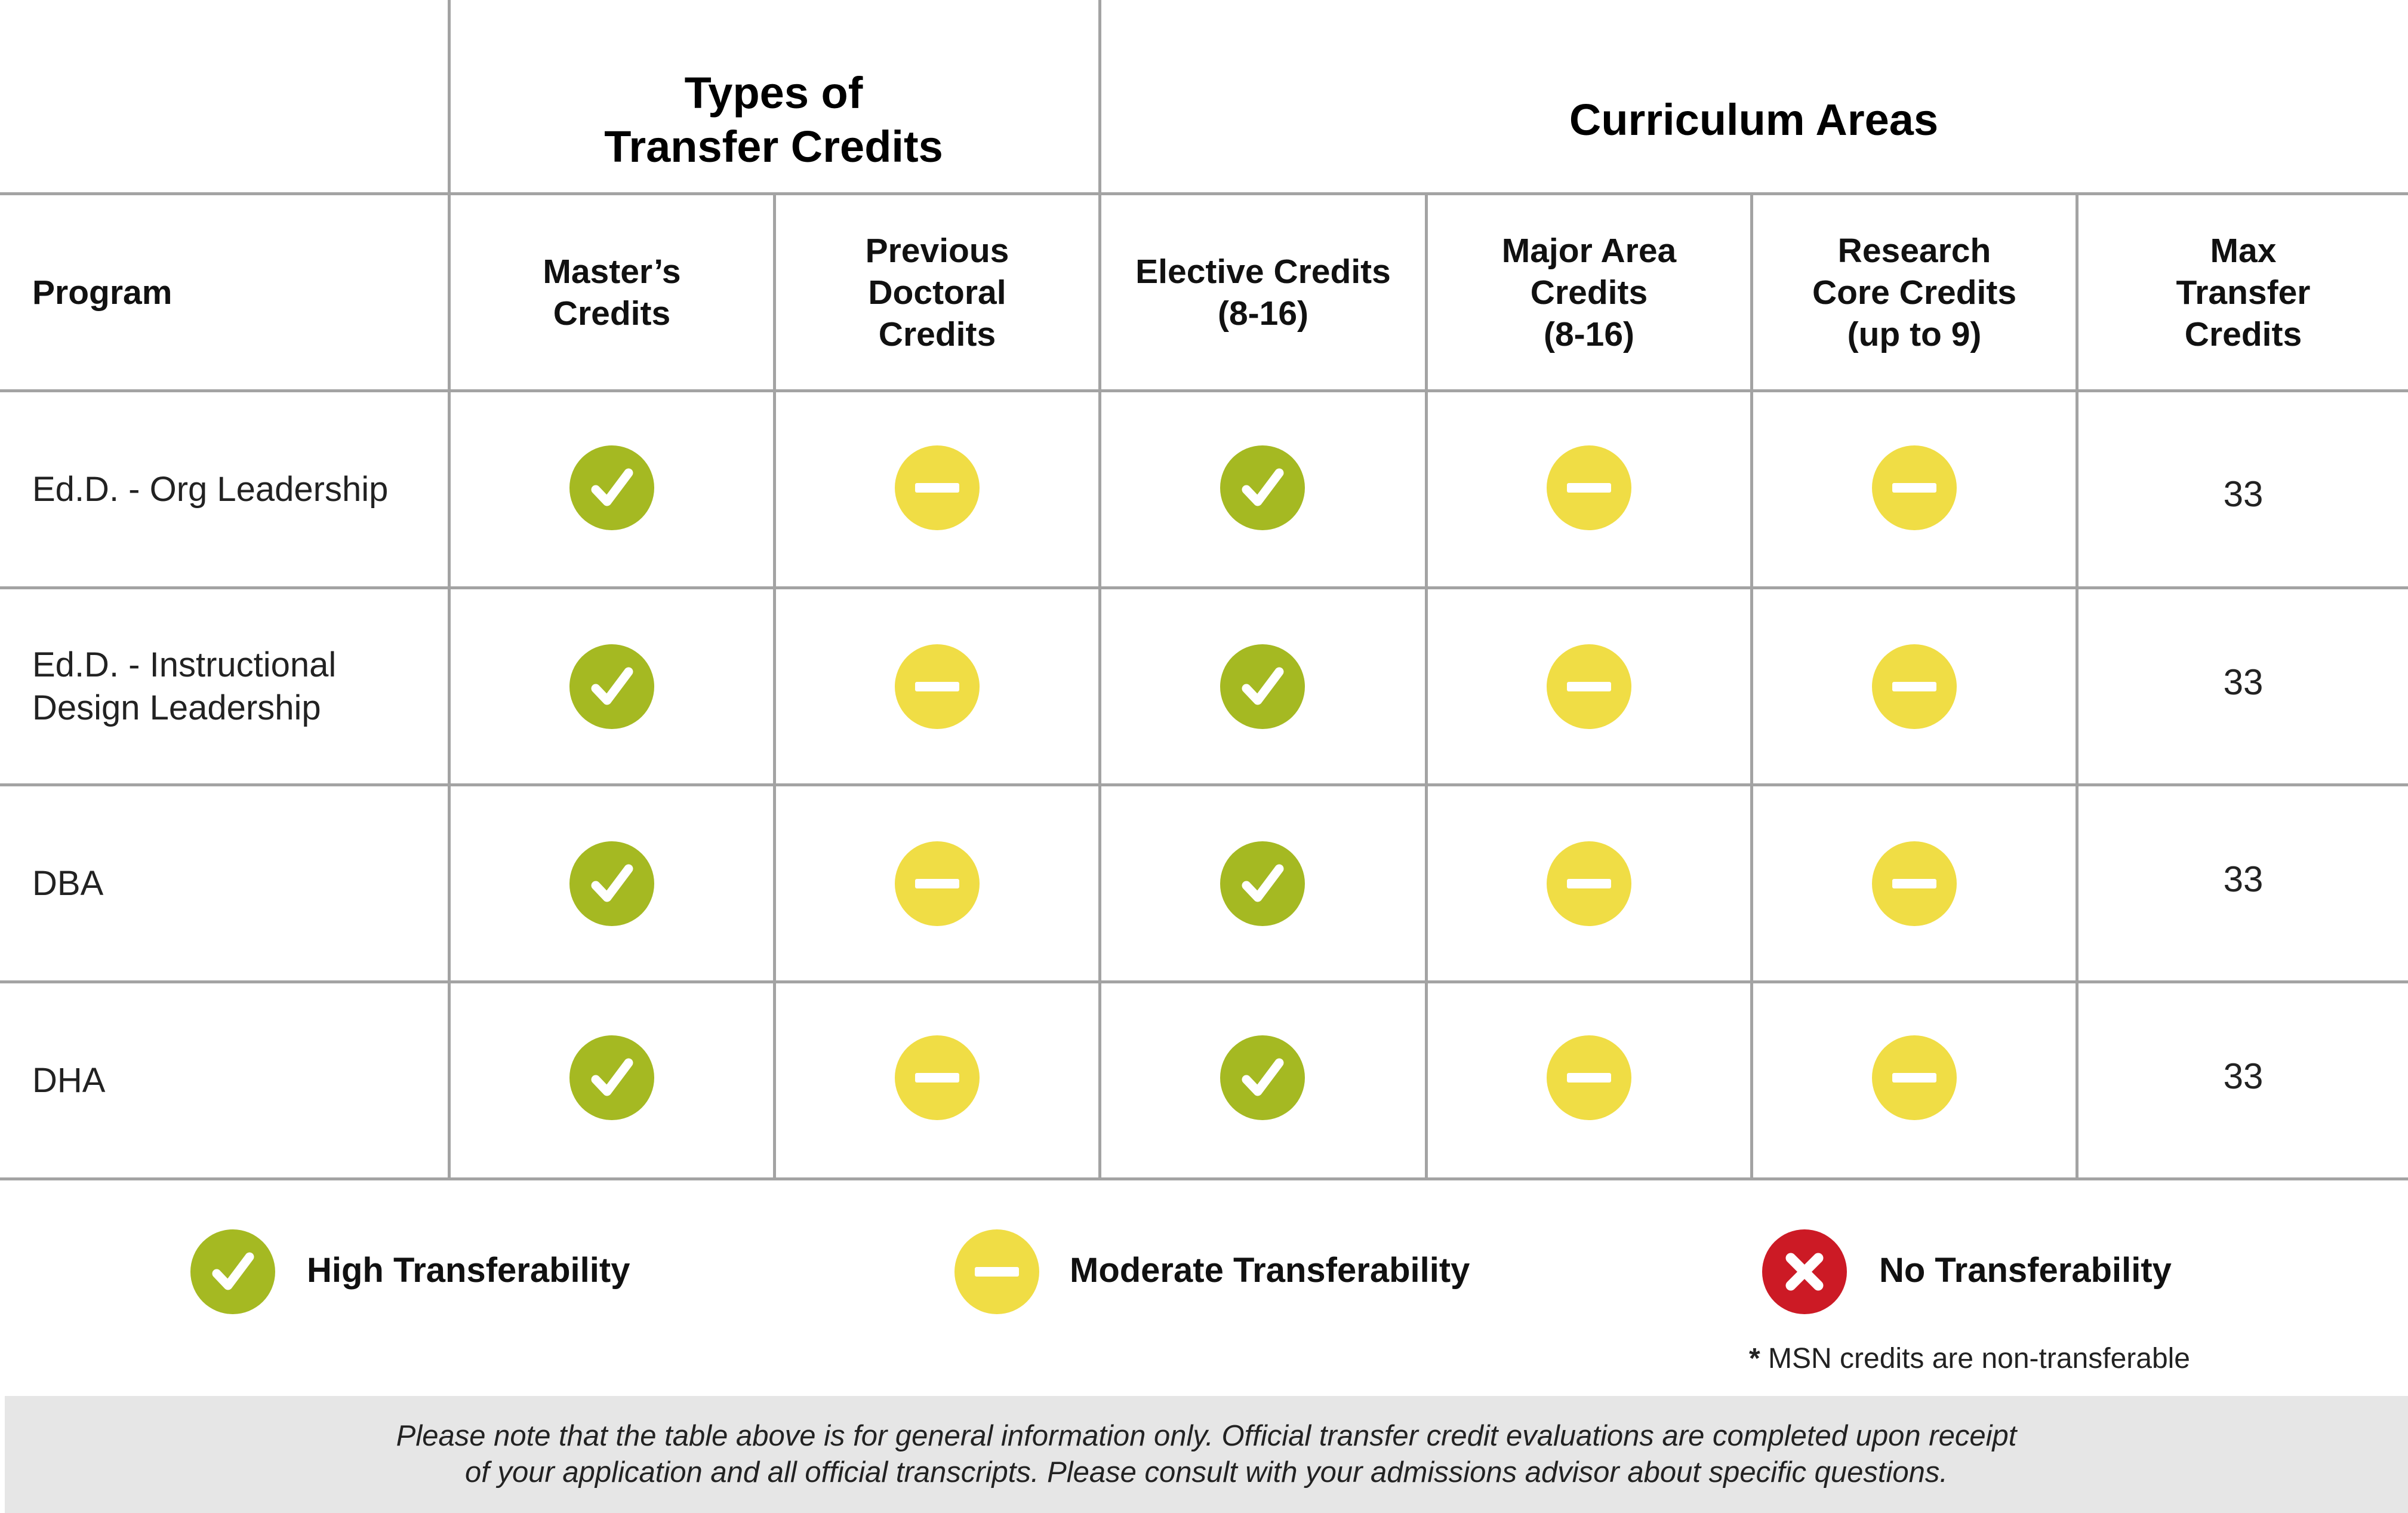 Image resolution: width=2408 pixels, height=1513 pixels. What do you see at coordinates (2243, 292) in the screenshot?
I see `column-header-max-transfer: Max Transfer Credits` at bounding box center [2243, 292].